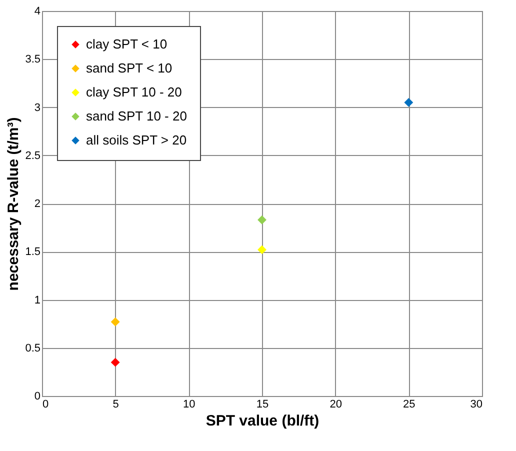 The image size is (516, 451). What do you see at coordinates (336, 404) in the screenshot?
I see `x-tick-label: 20` at bounding box center [336, 404].